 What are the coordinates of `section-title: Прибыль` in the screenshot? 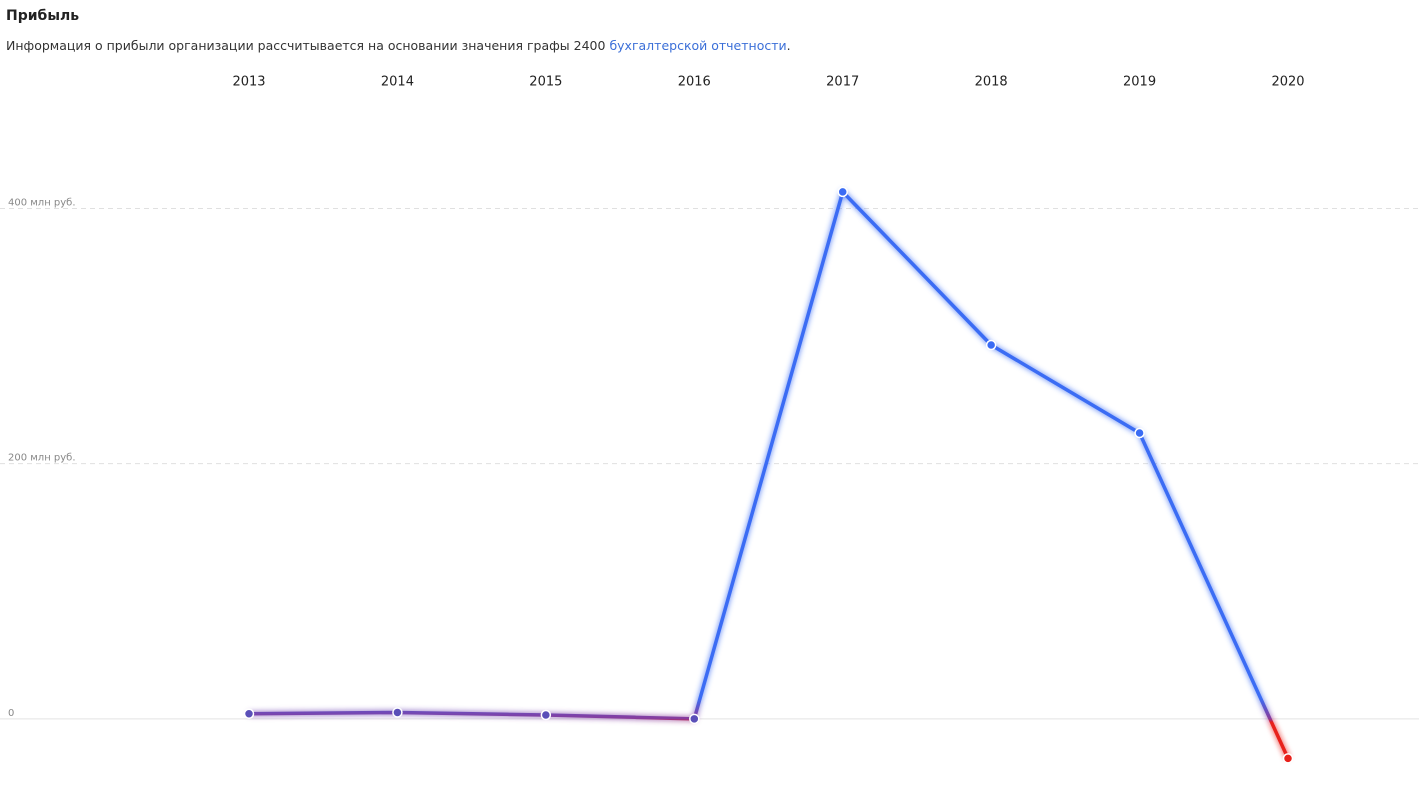 It's located at (43, 16).